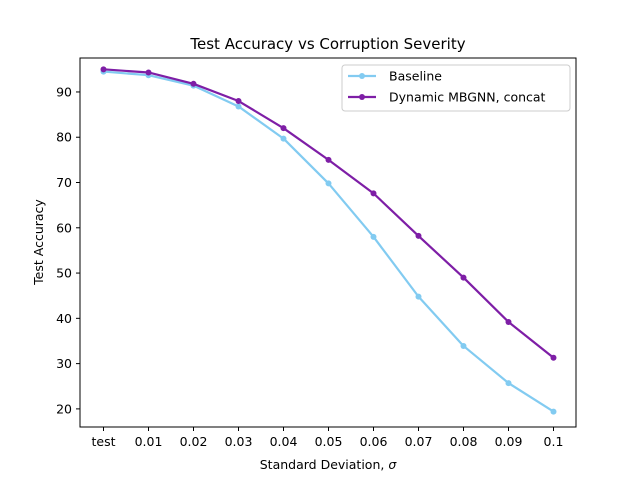 This screenshot has height=480, width=640. Describe the element at coordinates (239, 441) in the screenshot. I see `x-tick-label: 0.03` at that location.